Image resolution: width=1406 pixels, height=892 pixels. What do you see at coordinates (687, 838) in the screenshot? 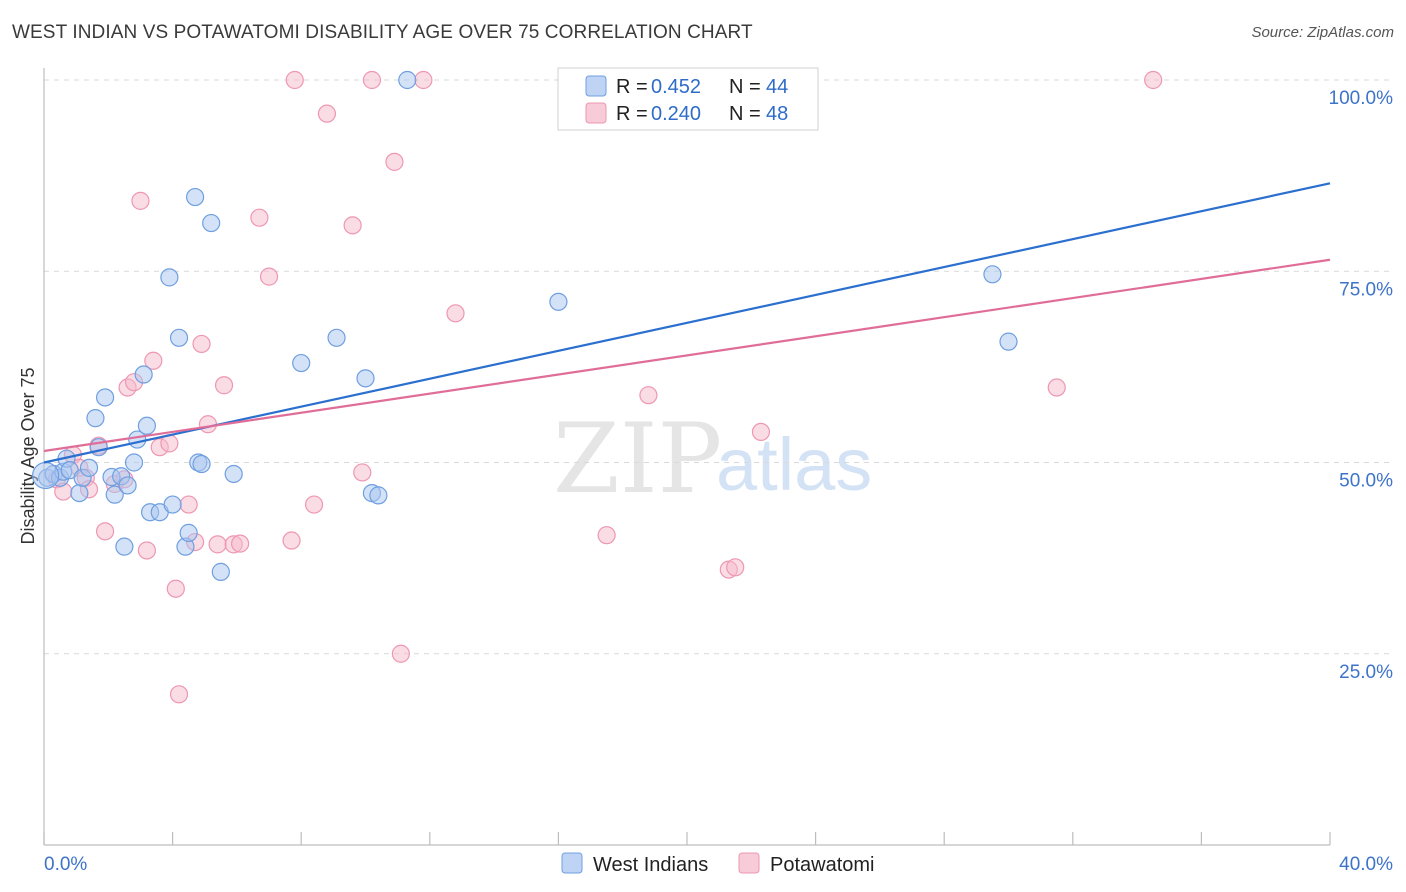
I see `x-tick-marks` at bounding box center [687, 838].